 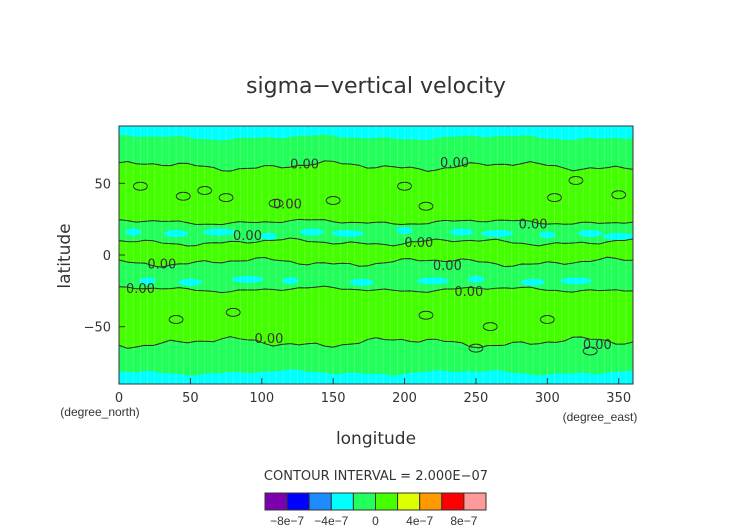 I want to click on colorbar-label: 4e−7, so click(x=419, y=521).